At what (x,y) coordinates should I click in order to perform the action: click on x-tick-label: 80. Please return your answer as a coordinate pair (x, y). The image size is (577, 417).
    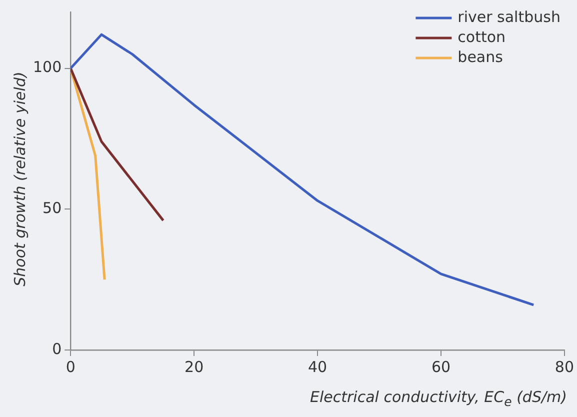
    Looking at the image, I should click on (564, 367).